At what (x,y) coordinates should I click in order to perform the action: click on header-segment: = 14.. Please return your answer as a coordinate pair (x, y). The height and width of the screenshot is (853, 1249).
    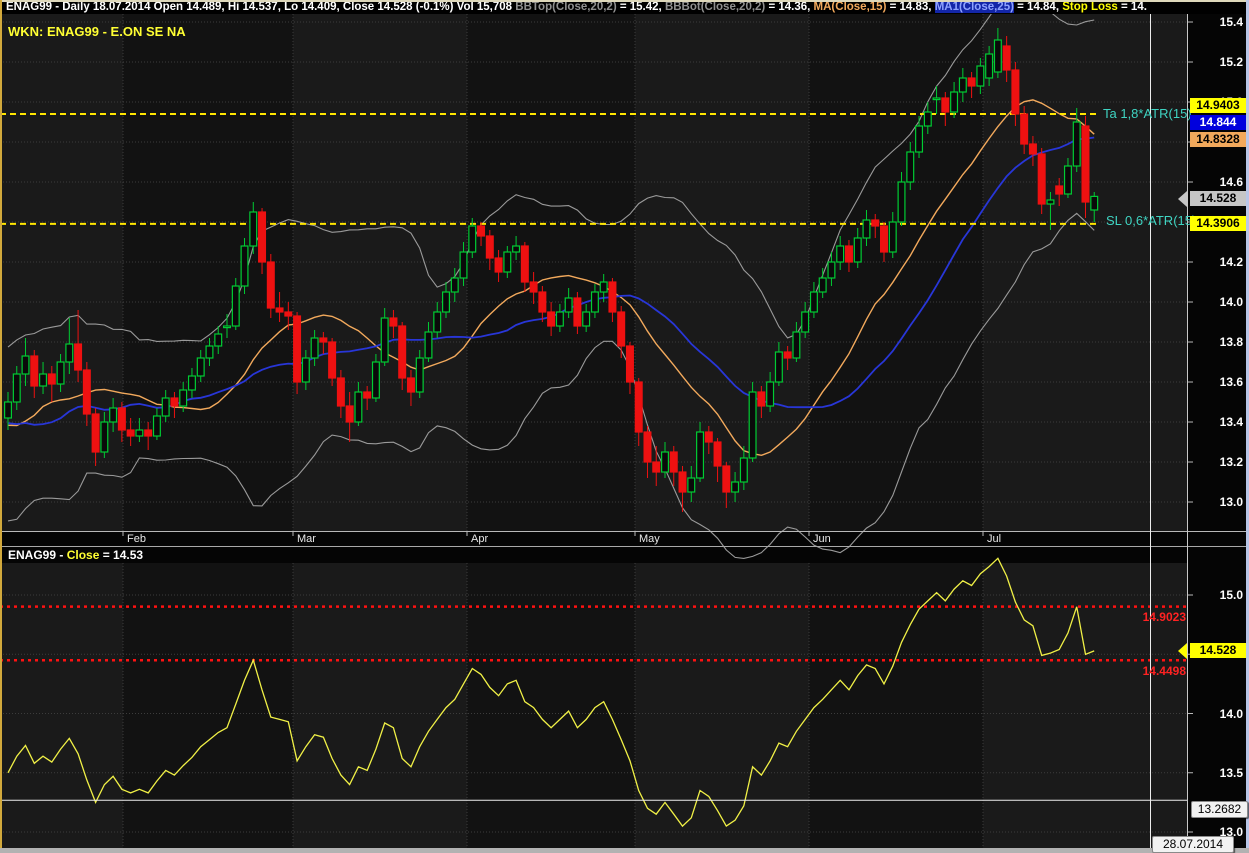
    Looking at the image, I should click on (1132, 7).